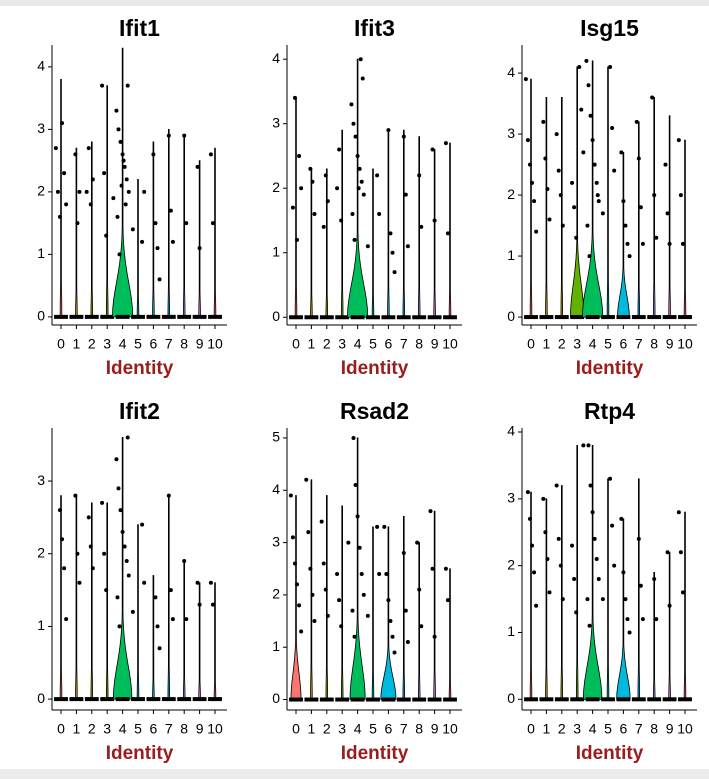 This screenshot has width=709, height=779. Describe the element at coordinates (107, 729) in the screenshot. I see `x-tick-label: 3` at that location.